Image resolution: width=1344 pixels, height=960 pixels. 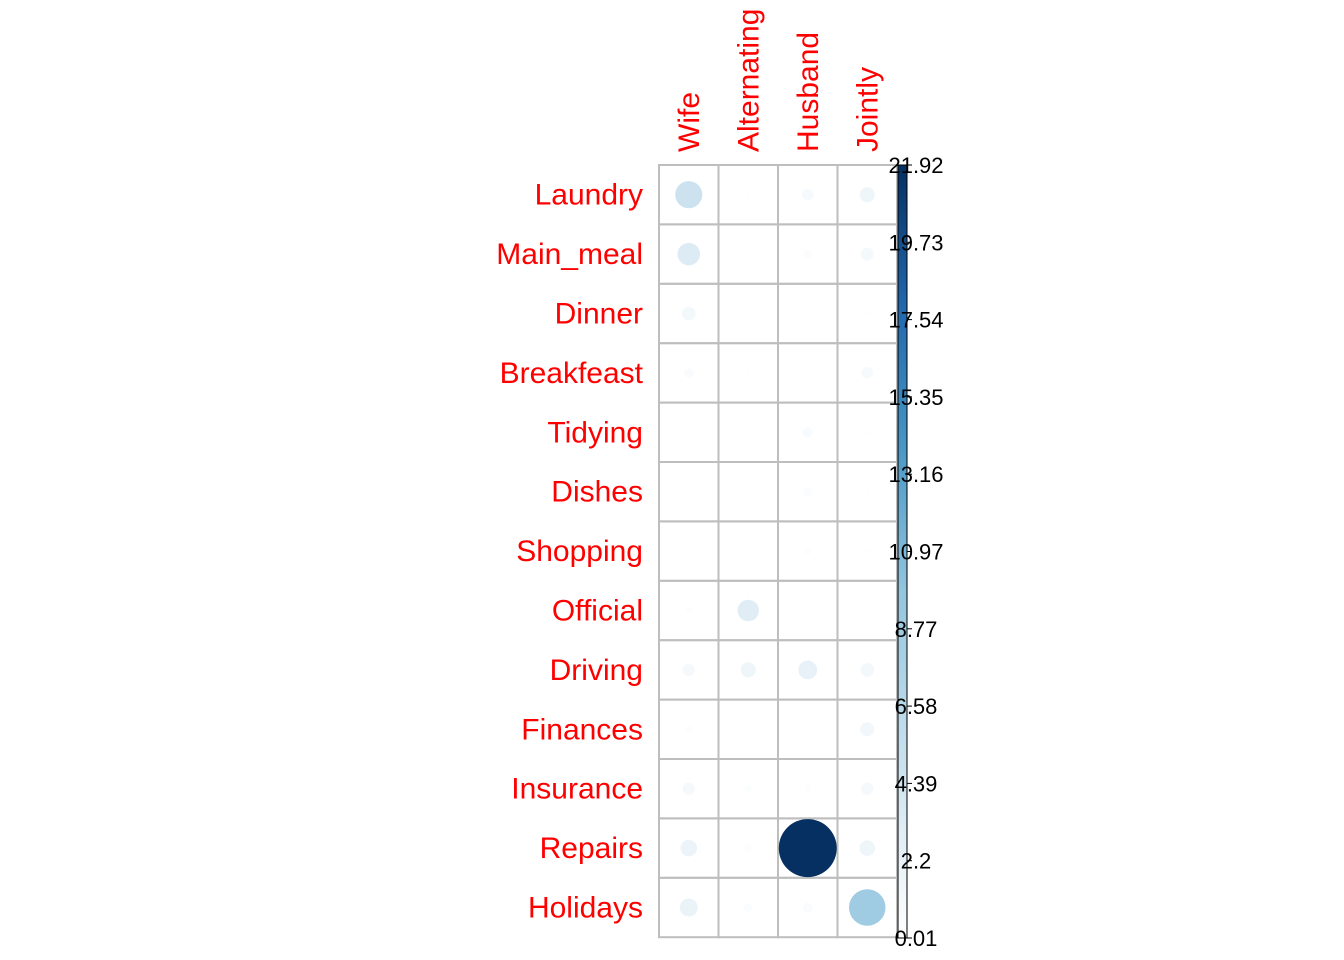 What do you see at coordinates (589, 195) in the screenshot?
I see `row-label: Laundry` at bounding box center [589, 195].